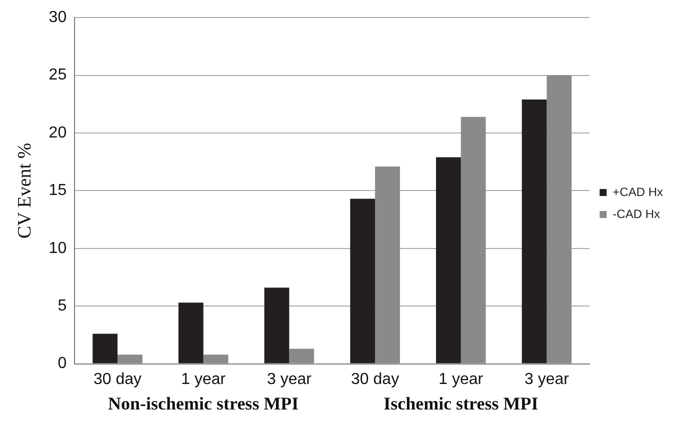 The height and width of the screenshot is (445, 681). Describe the element at coordinates (57, 191) in the screenshot. I see `y-tick-label: 15` at that location.